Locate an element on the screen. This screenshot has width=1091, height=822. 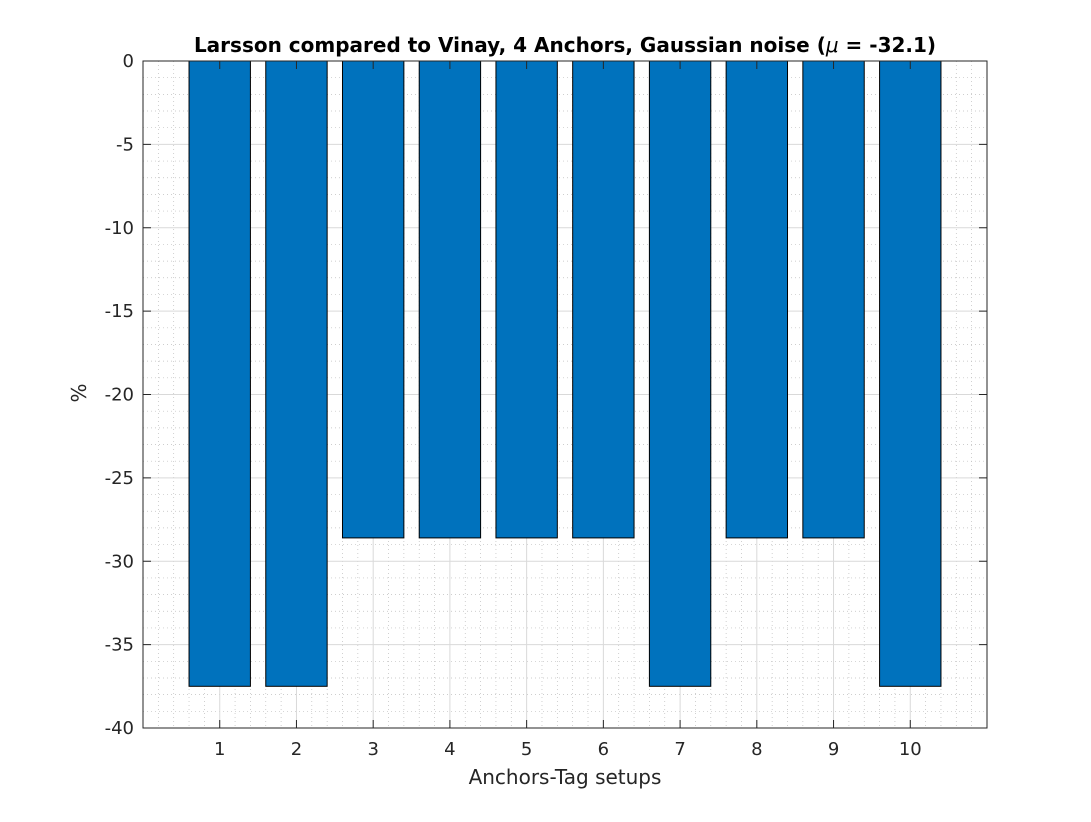
x-tick-label: 5 is located at coordinates (526, 749).